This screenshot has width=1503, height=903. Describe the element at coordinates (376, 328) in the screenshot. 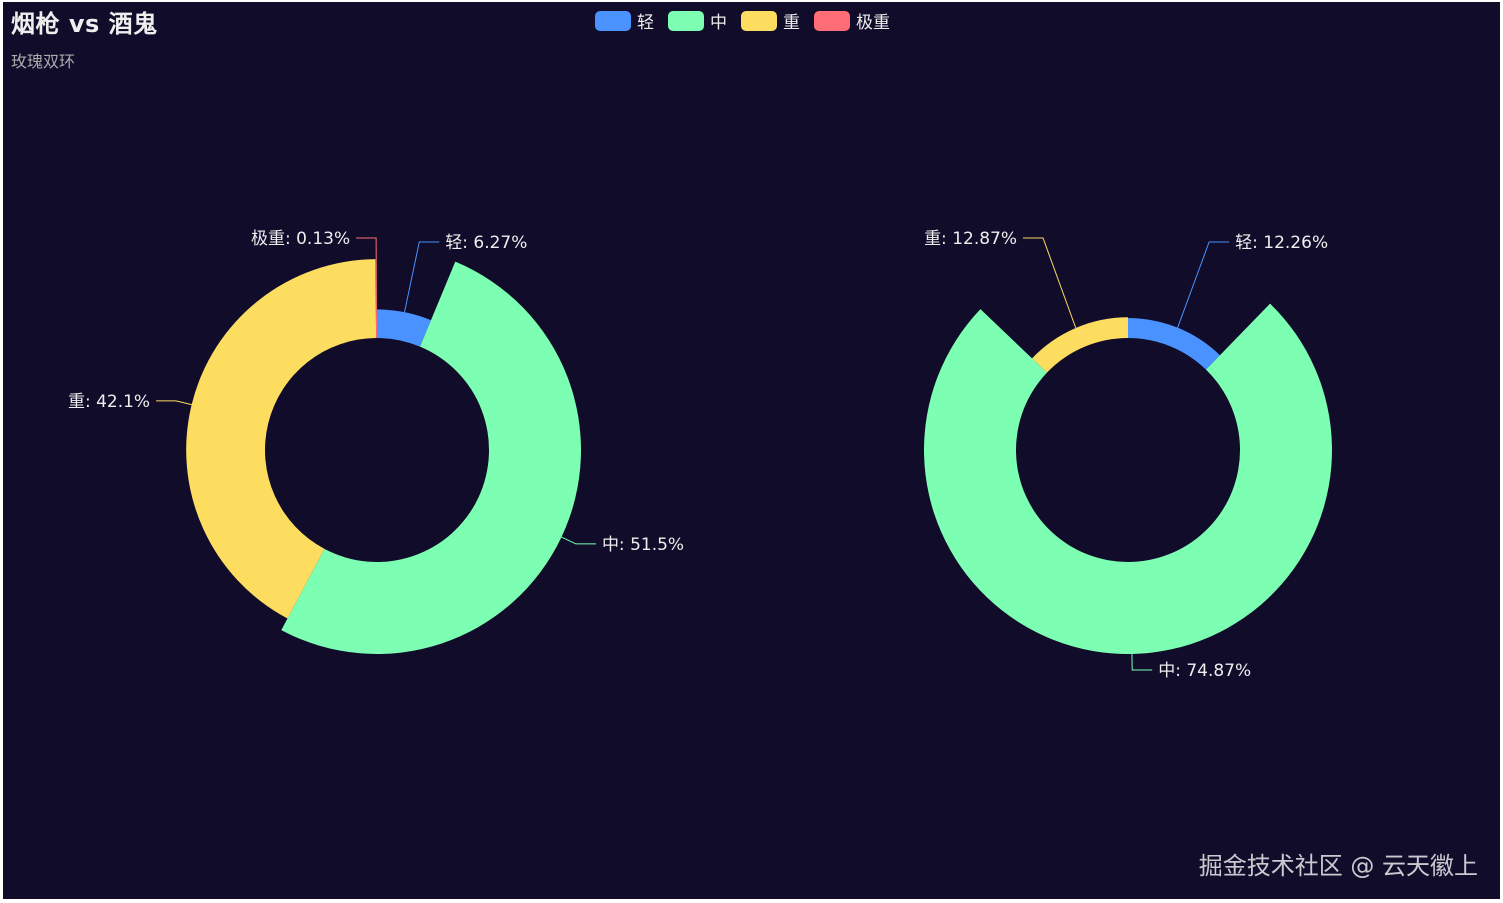

I see `rose-slice-extreme` at that location.